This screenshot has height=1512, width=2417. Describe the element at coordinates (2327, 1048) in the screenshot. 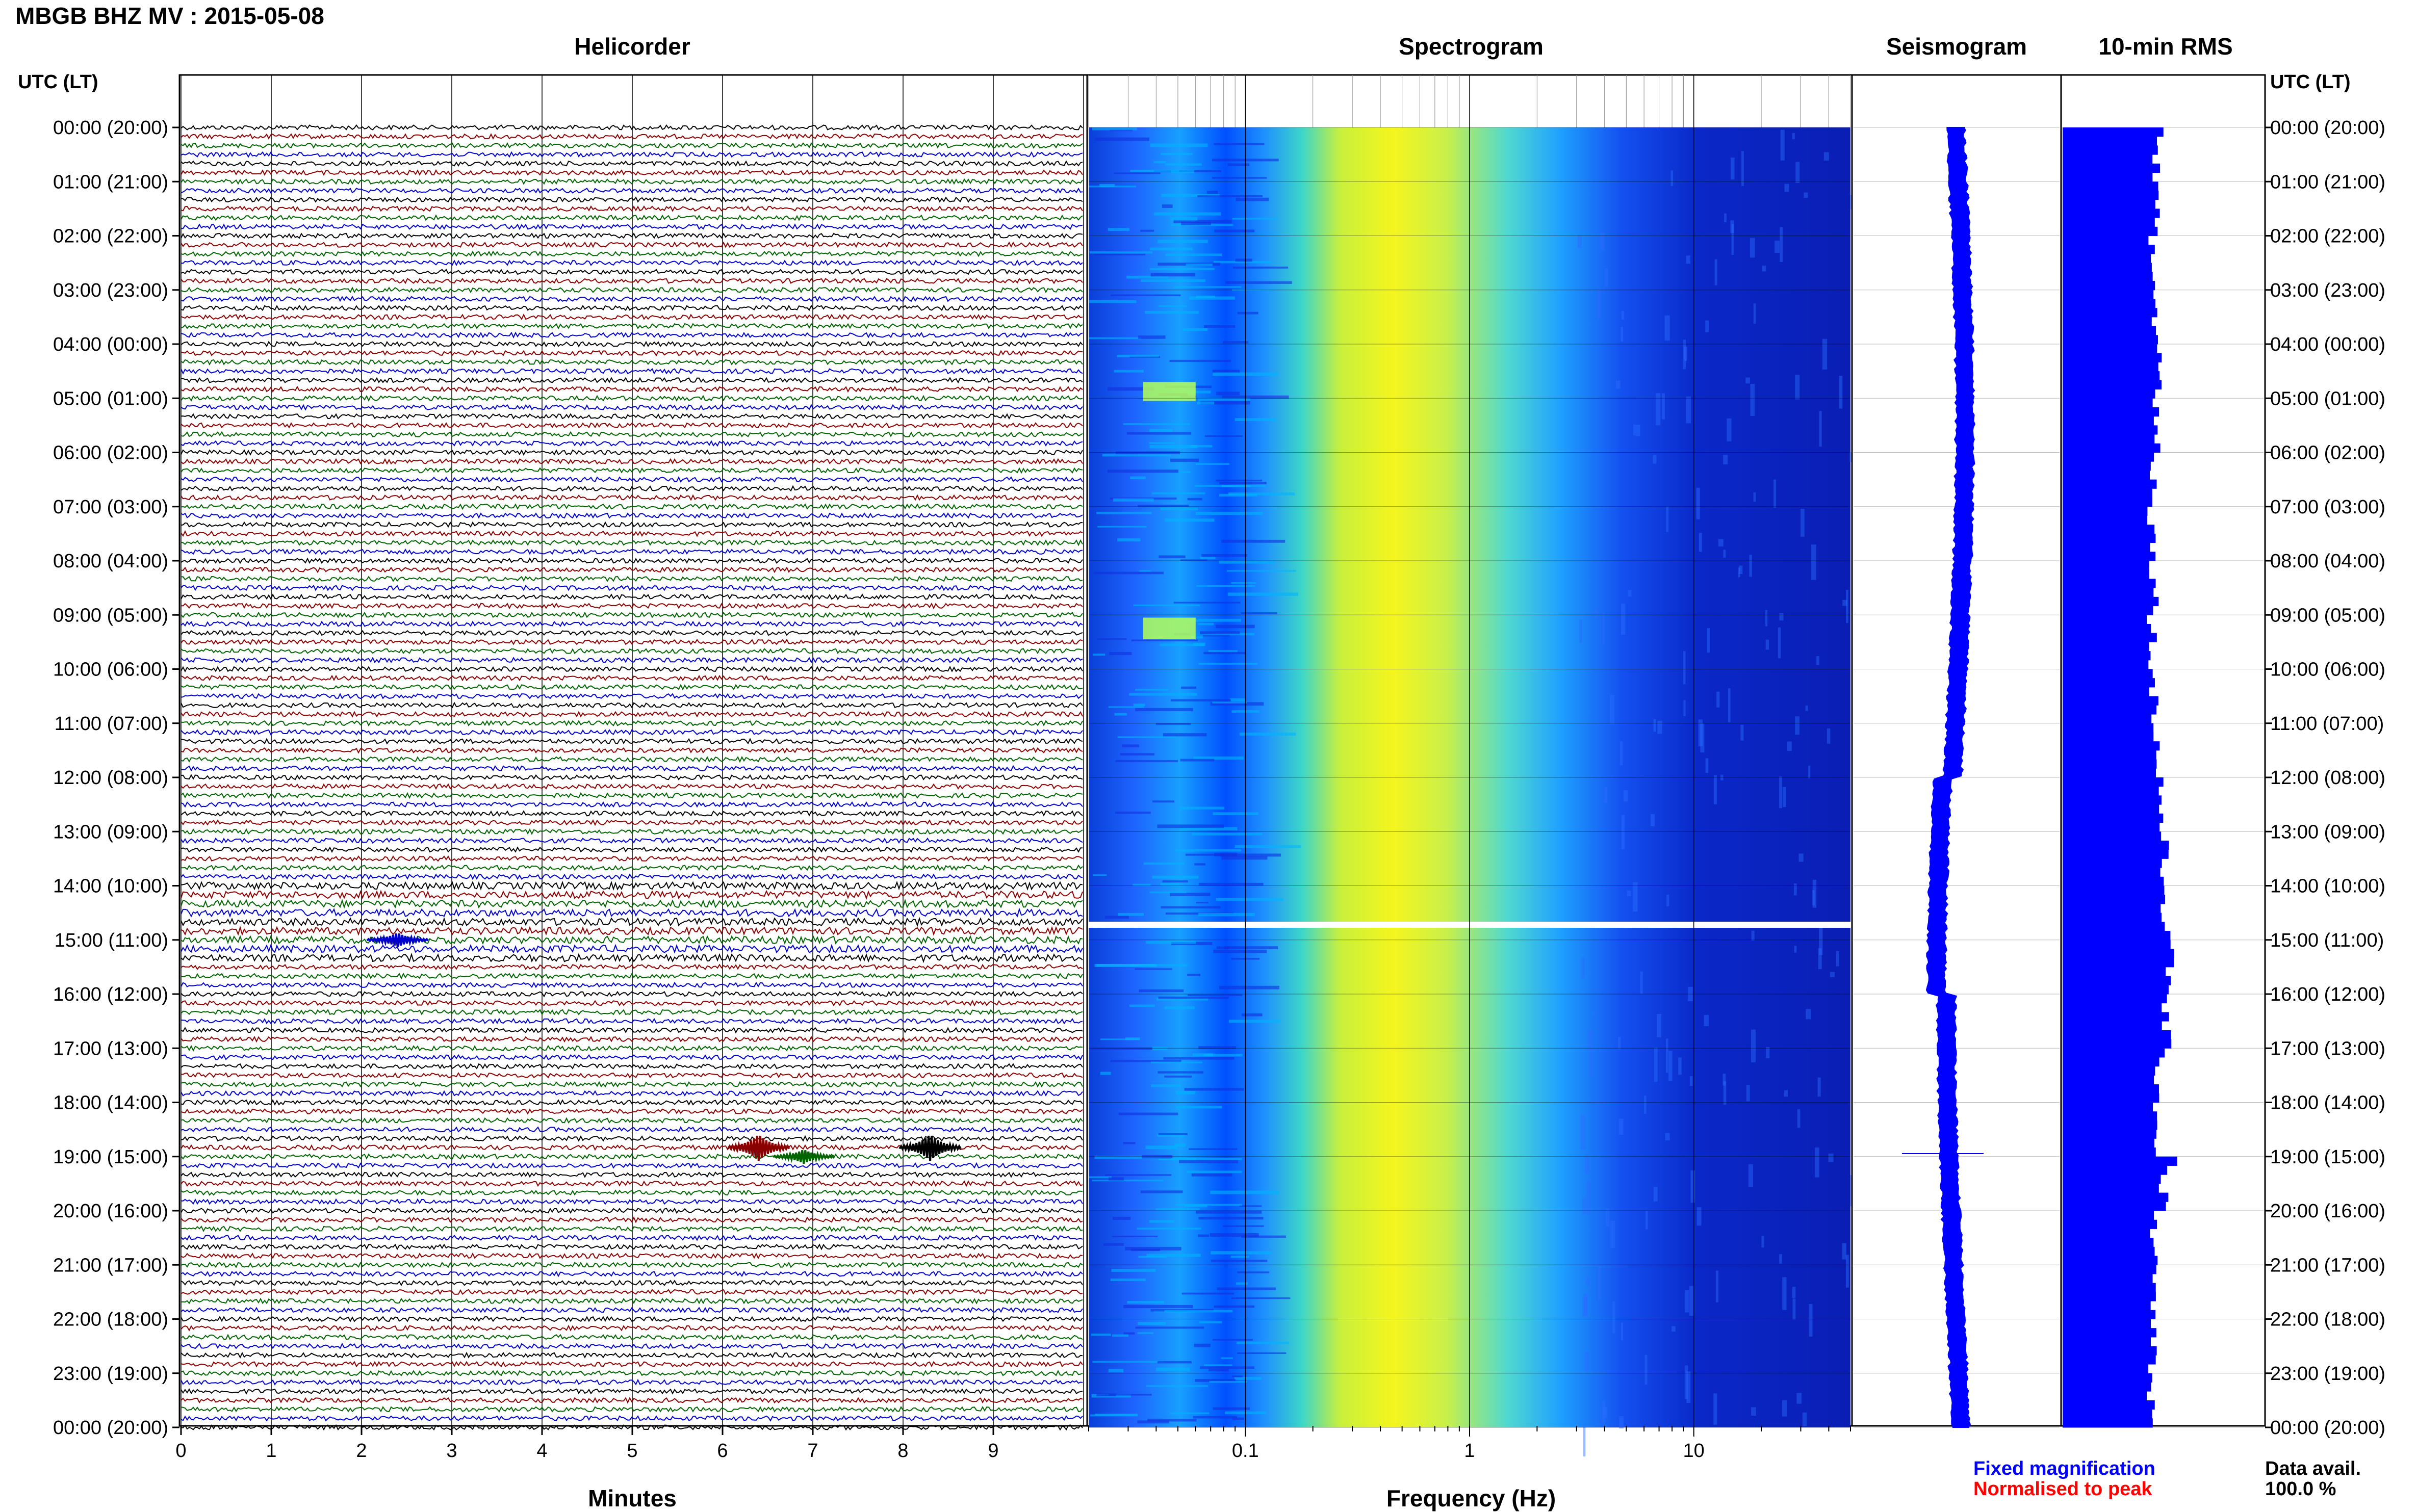

I see `y-tick-label-right: 17:00 (13:00)` at that location.